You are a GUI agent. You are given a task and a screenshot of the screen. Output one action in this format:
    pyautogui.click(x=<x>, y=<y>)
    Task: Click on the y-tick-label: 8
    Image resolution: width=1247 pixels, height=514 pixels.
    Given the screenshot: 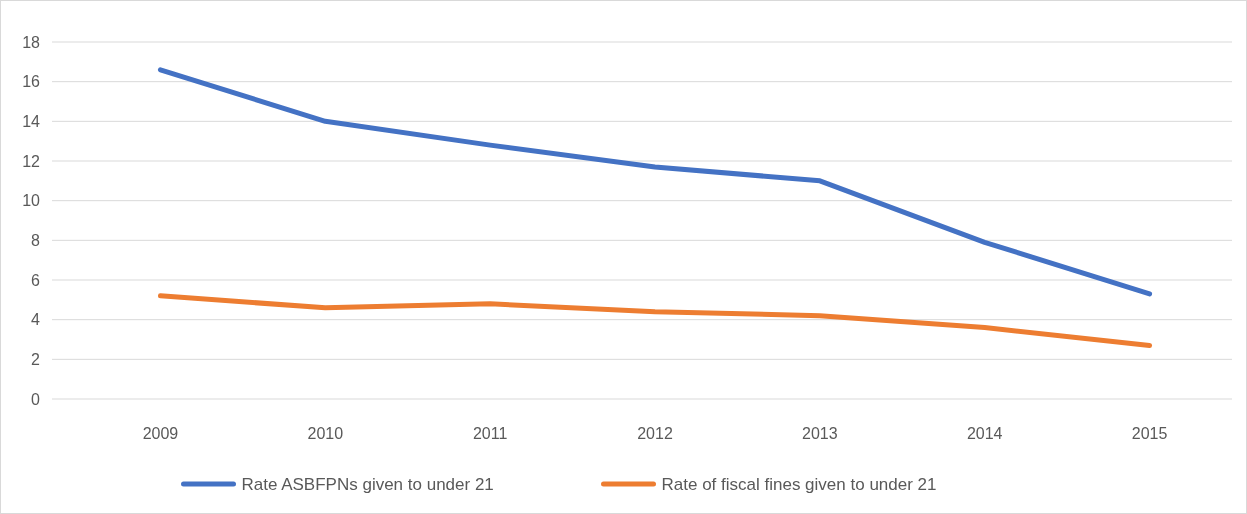 What is the action you would take?
    pyautogui.click(x=36, y=240)
    